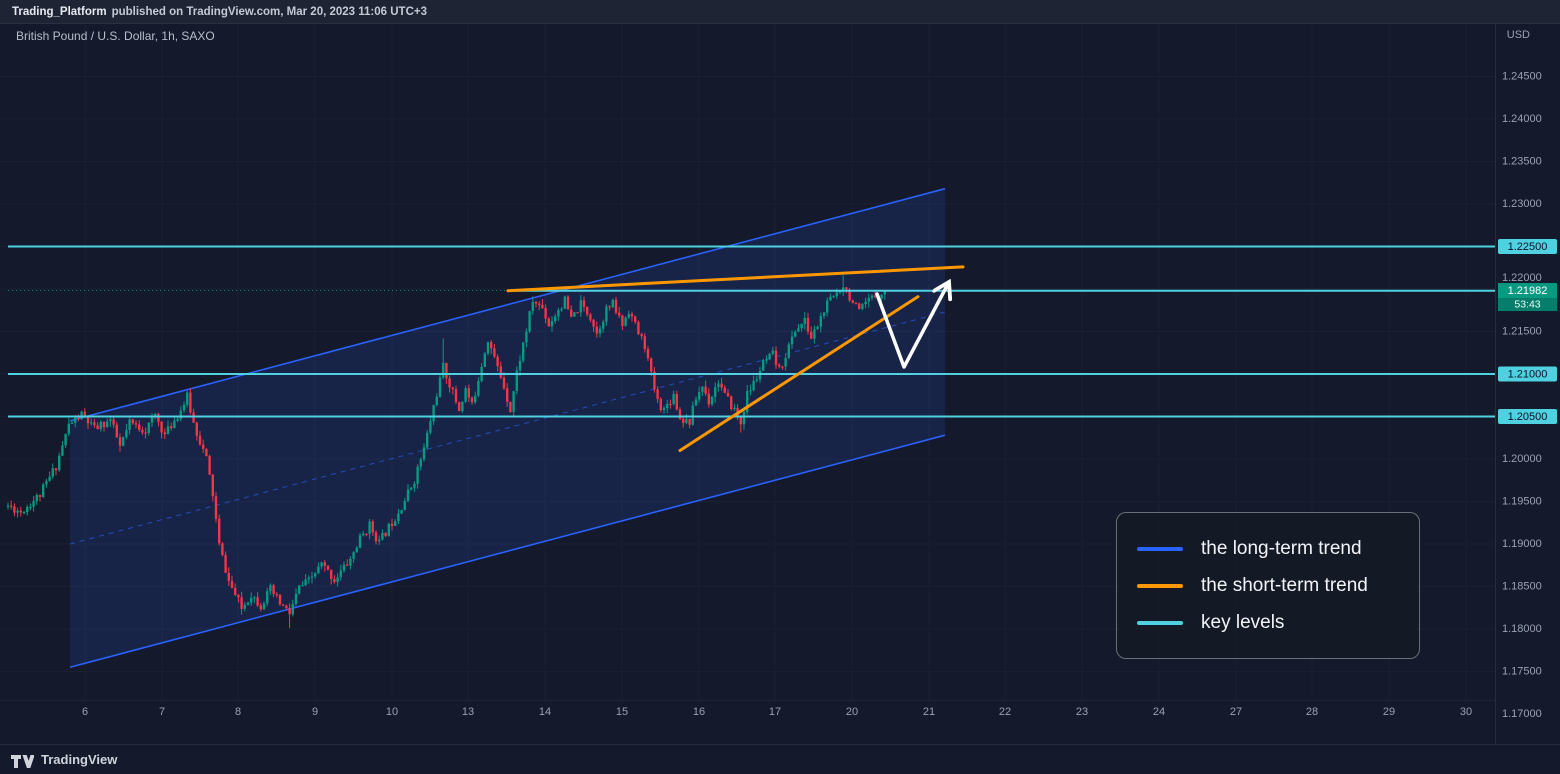 This screenshot has height=774, width=1560. What do you see at coordinates (622, 712) in the screenshot?
I see `time-axis-label: 15` at bounding box center [622, 712].